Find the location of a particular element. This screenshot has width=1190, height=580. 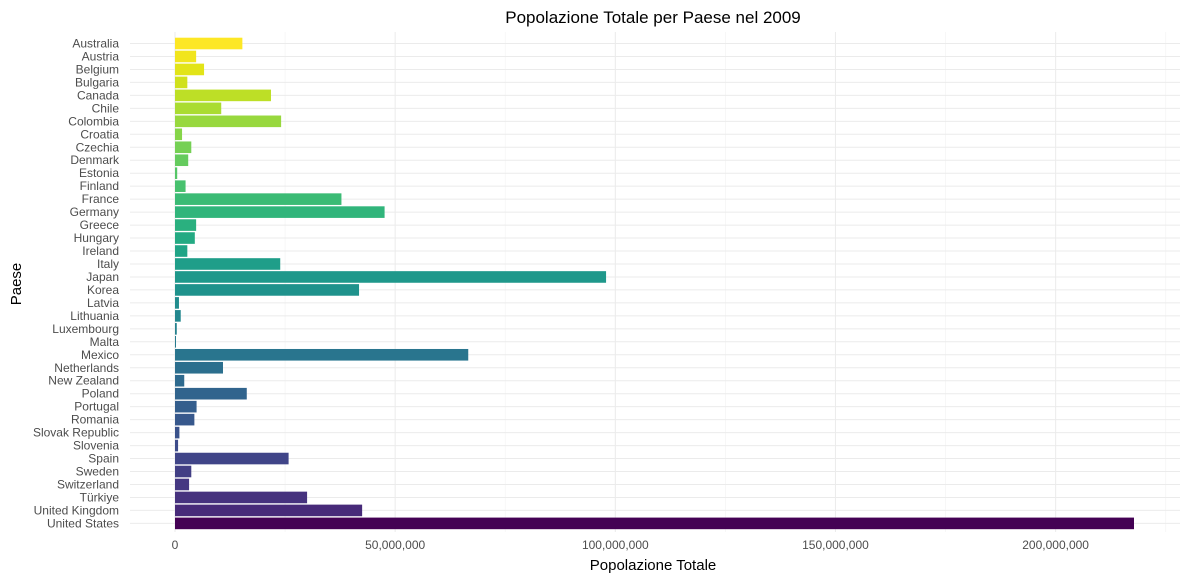

bar-greece is located at coordinates (186, 225).